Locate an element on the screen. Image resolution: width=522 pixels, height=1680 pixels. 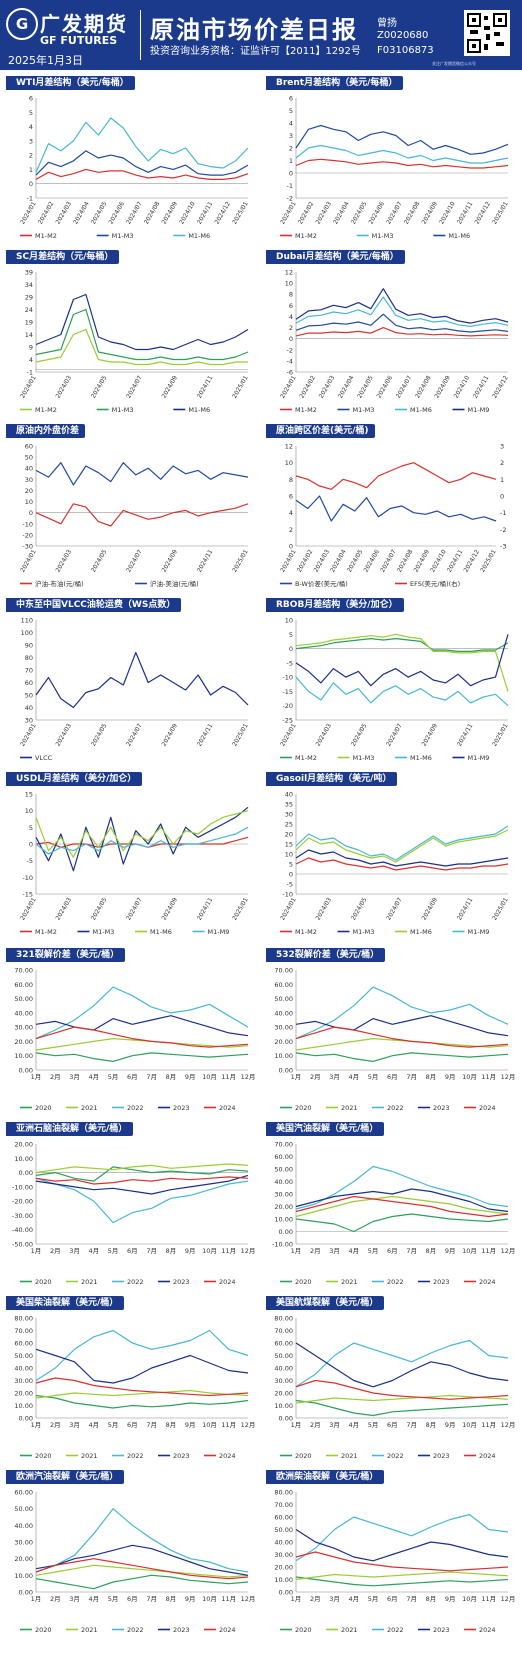
y-tick-label: 110 is located at coordinates (27, 621).